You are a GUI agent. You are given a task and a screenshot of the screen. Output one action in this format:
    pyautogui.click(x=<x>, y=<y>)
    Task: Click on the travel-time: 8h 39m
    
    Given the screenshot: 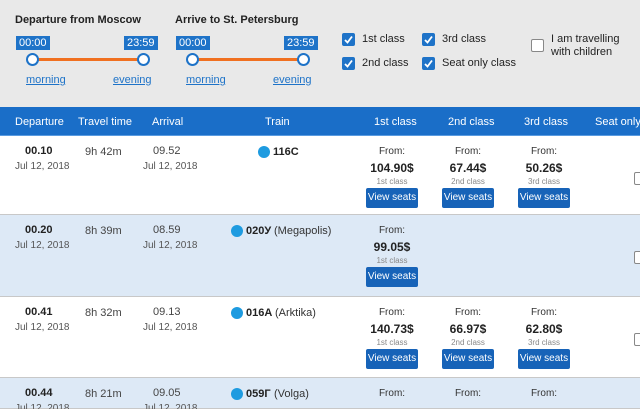 What is the action you would take?
    pyautogui.click(x=103, y=231)
    